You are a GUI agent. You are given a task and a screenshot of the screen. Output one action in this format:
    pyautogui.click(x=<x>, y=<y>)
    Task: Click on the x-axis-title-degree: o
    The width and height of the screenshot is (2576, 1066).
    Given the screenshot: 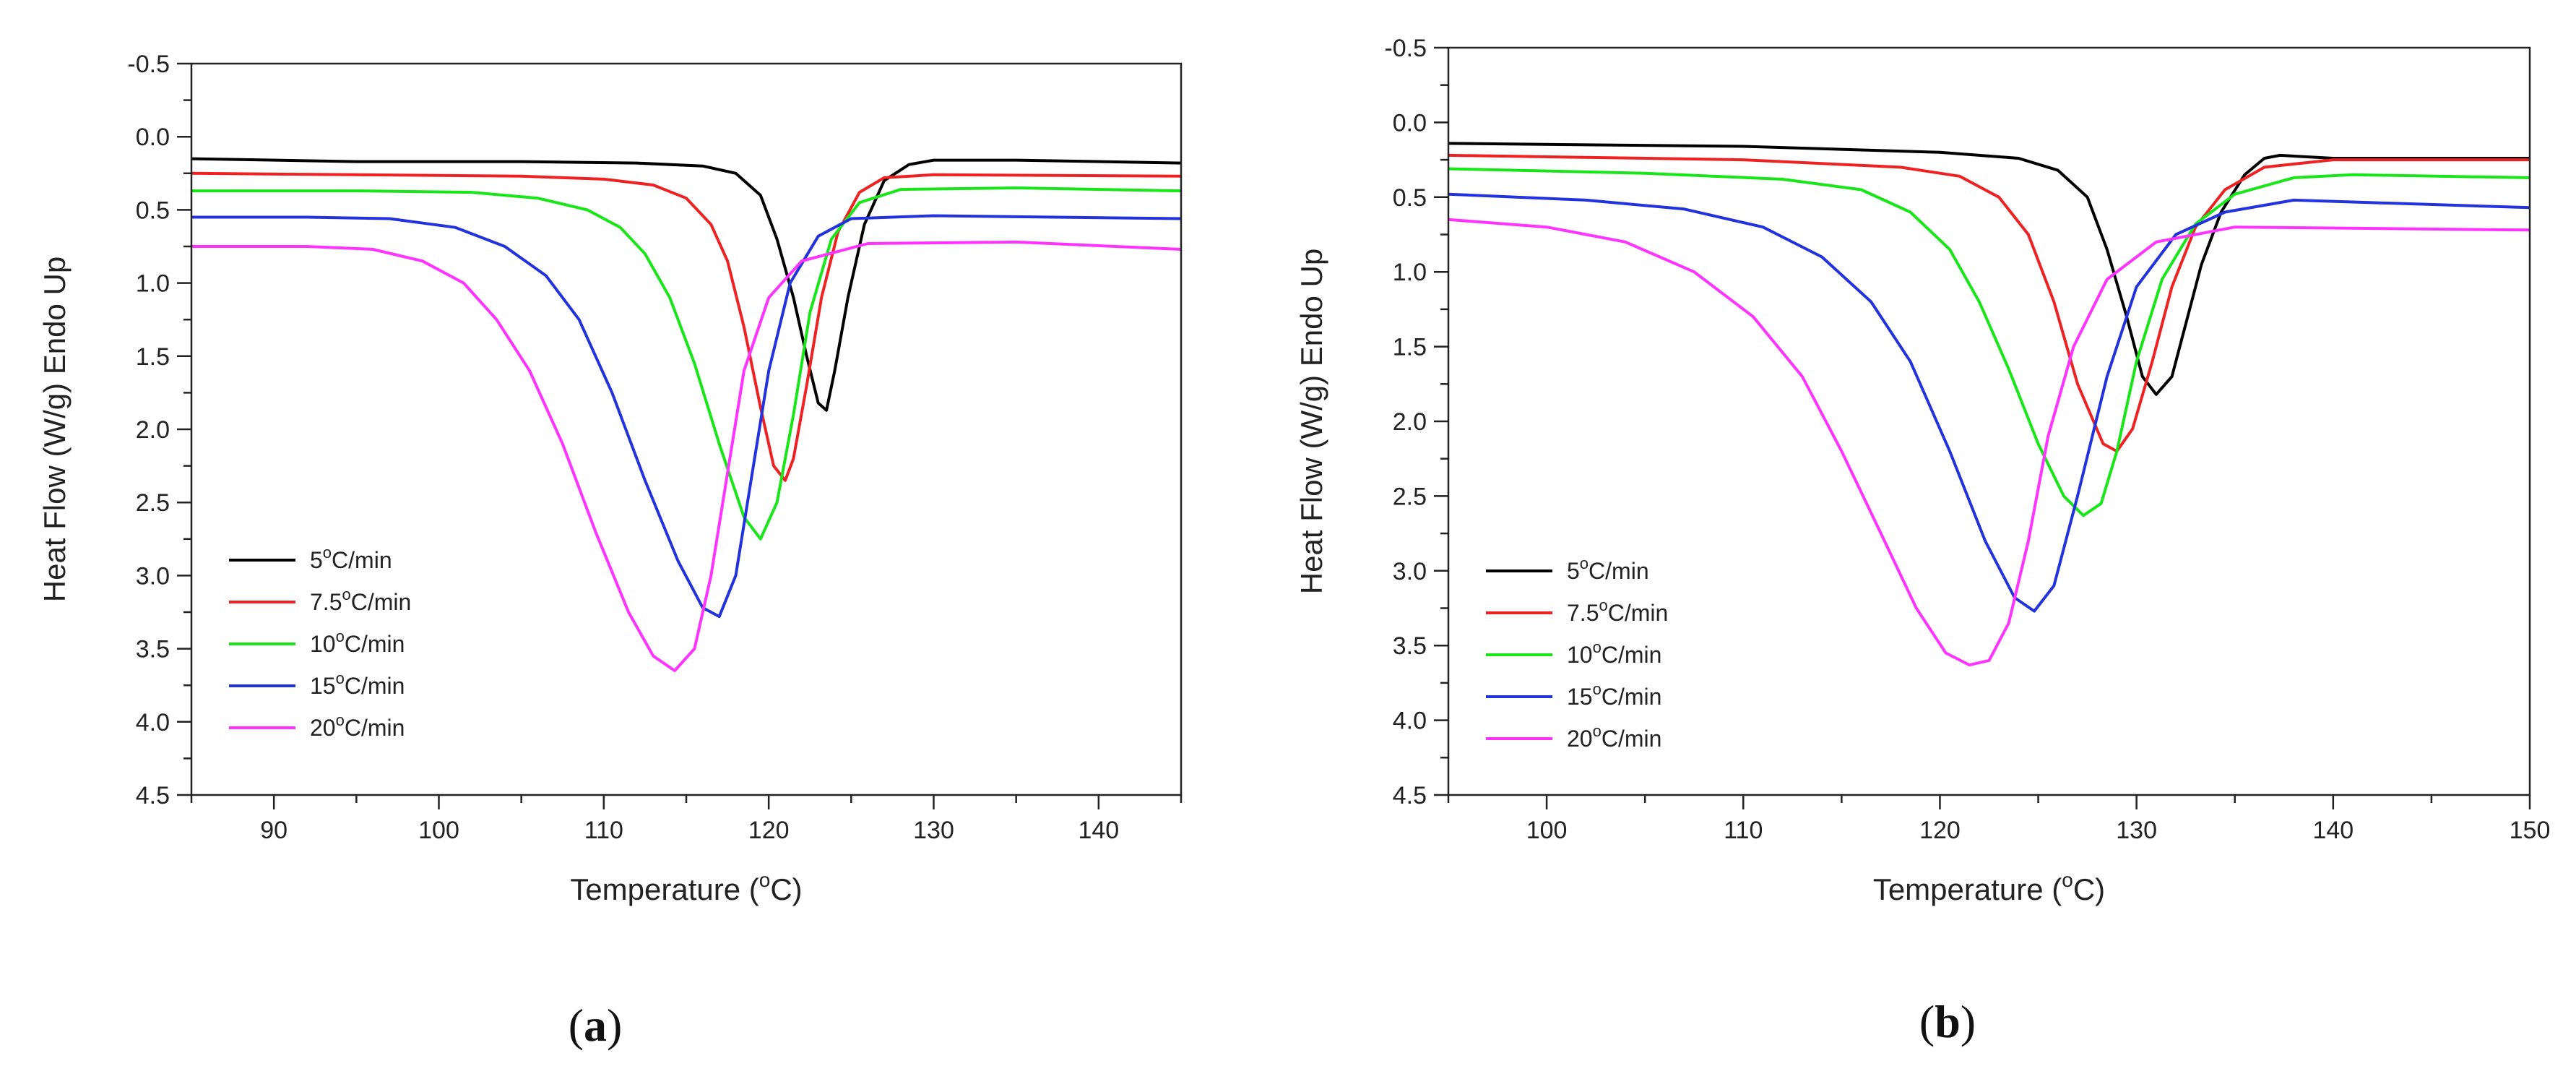 What is the action you would take?
    pyautogui.click(x=765, y=880)
    